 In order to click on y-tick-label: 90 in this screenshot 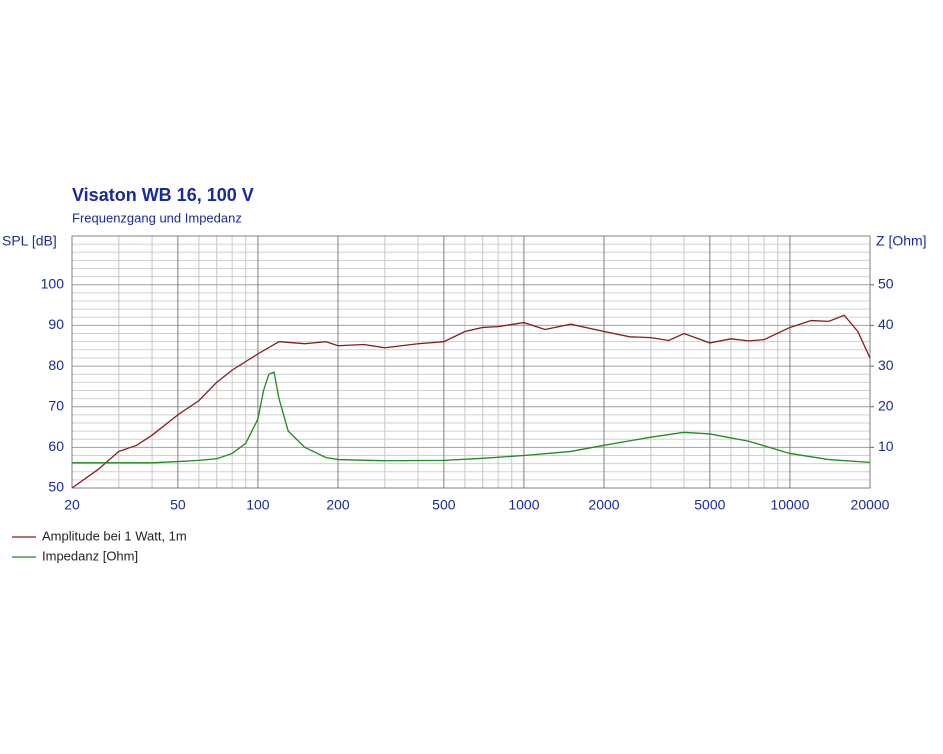, I will do `click(56, 324)`.